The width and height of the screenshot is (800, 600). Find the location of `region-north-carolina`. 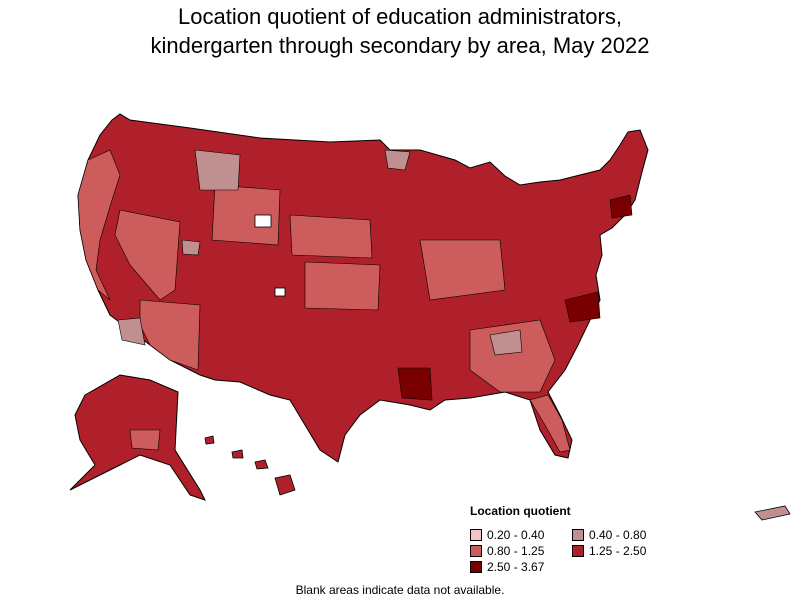

region-north-carolina is located at coordinates (582, 307).